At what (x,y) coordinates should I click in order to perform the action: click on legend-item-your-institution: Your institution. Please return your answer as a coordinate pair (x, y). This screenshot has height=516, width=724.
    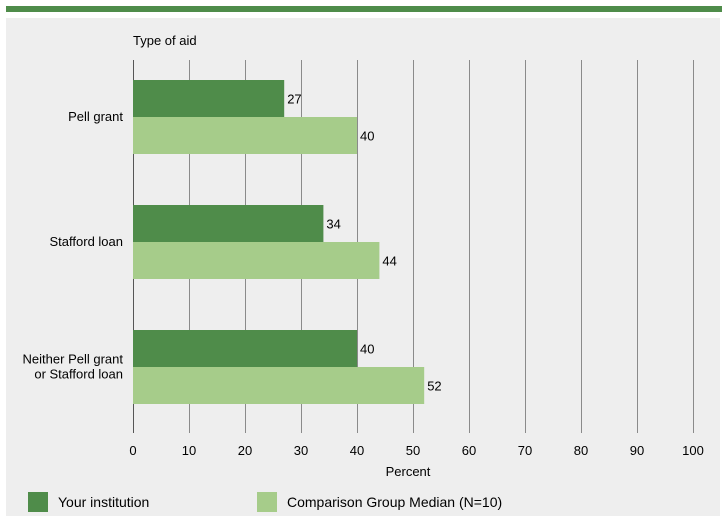
    Looking at the image, I should click on (88, 502).